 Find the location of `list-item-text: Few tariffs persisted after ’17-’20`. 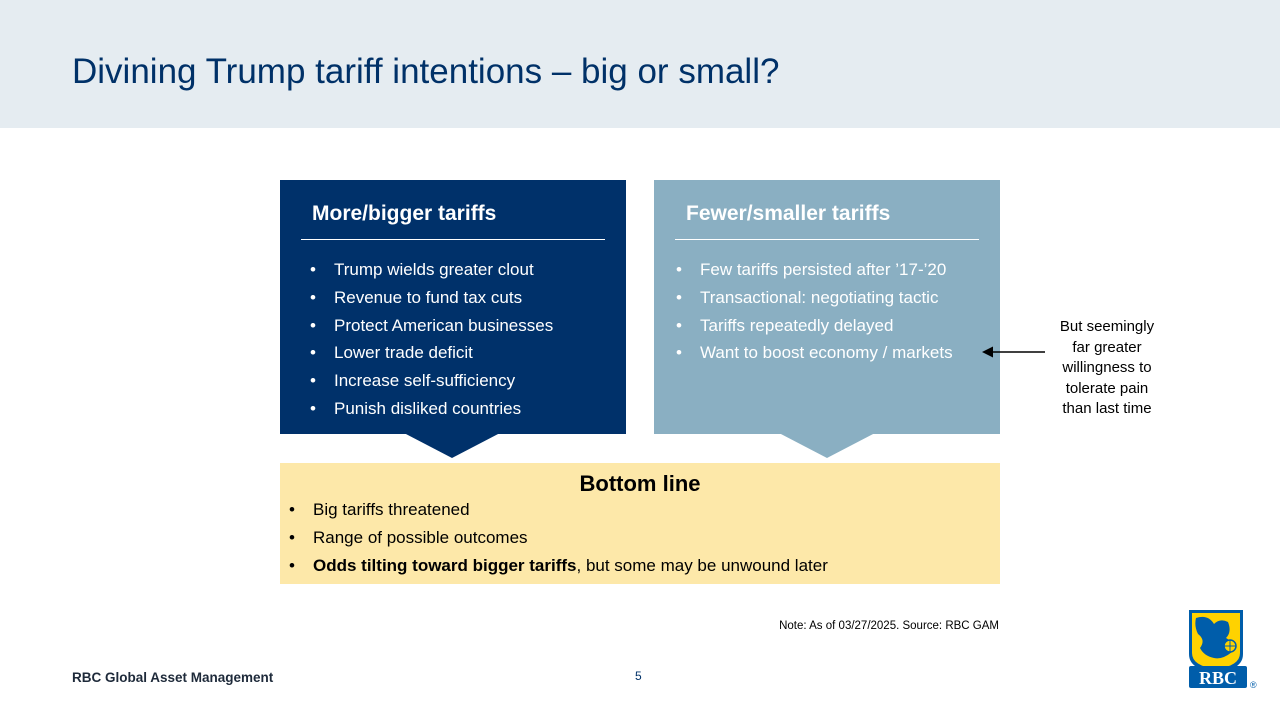

list-item-text: Few tariffs persisted after ’17-’20 is located at coordinates (823, 269).